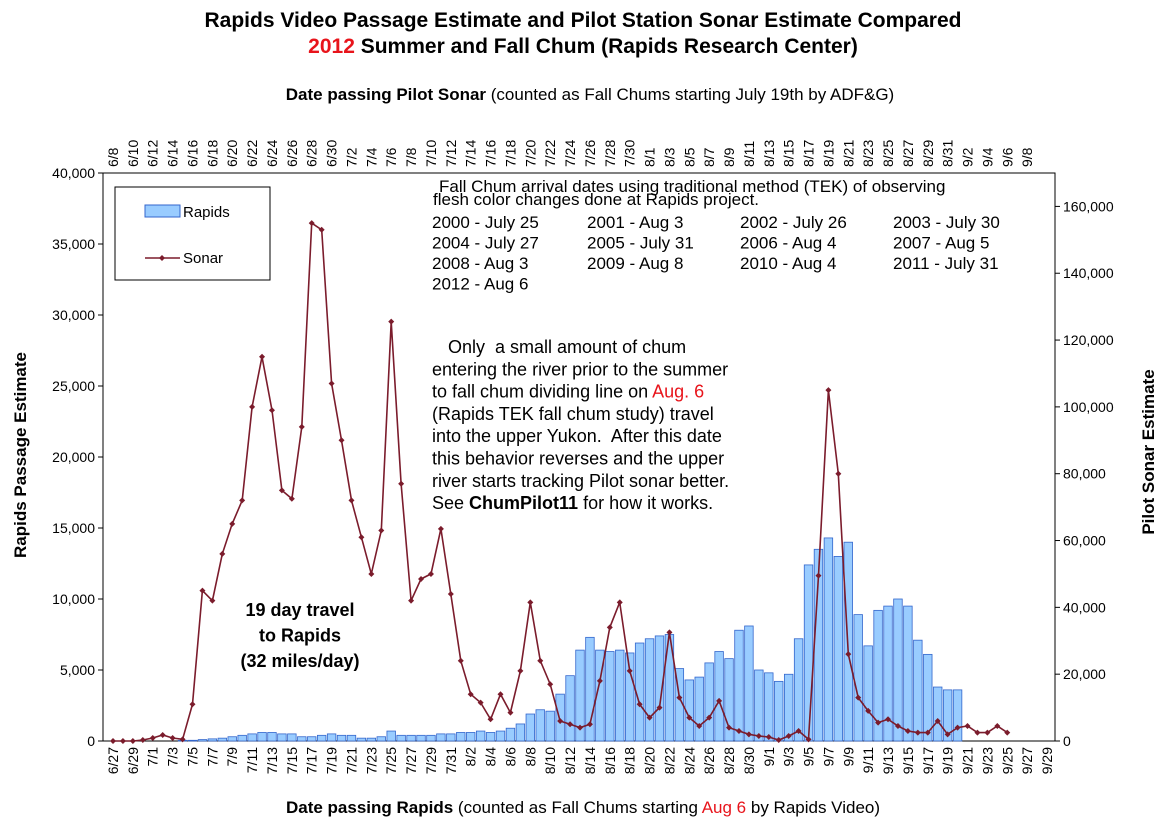 This screenshot has height=824, width=1165. I want to click on paragraph-line: into the upper Yukon. After this date, so click(577, 436).